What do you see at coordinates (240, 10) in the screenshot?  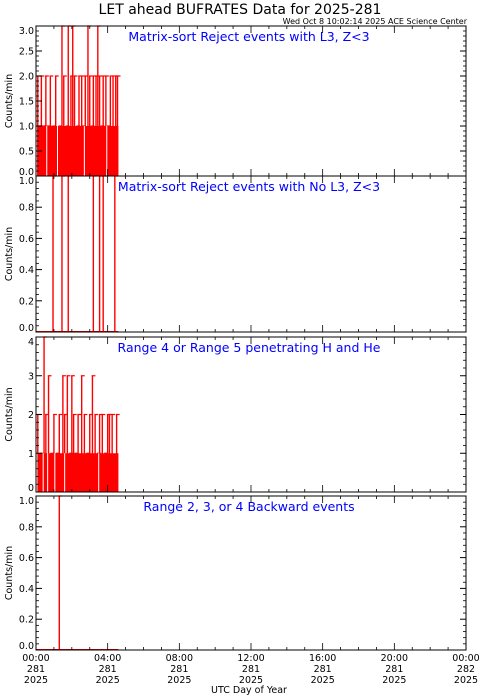 I see `chart-title: LET ahead BUFRATES Data for 2025-281` at bounding box center [240, 10].